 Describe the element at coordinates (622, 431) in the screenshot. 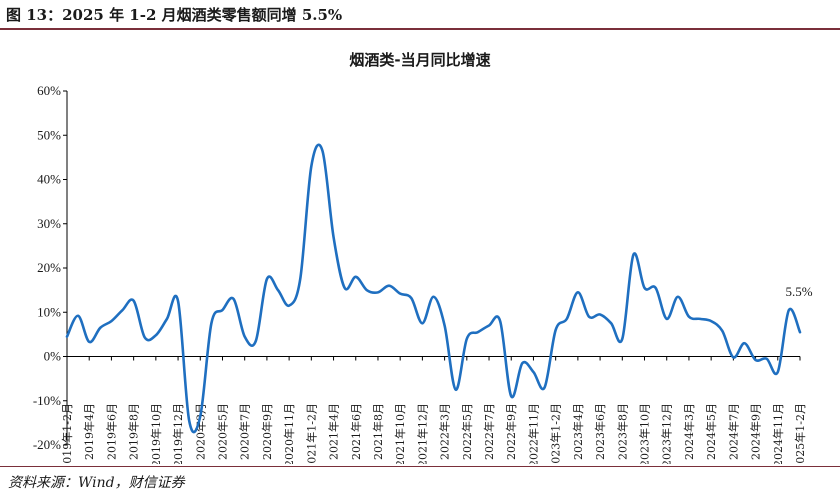

I see `x-tick-label: 2023年8月` at that location.